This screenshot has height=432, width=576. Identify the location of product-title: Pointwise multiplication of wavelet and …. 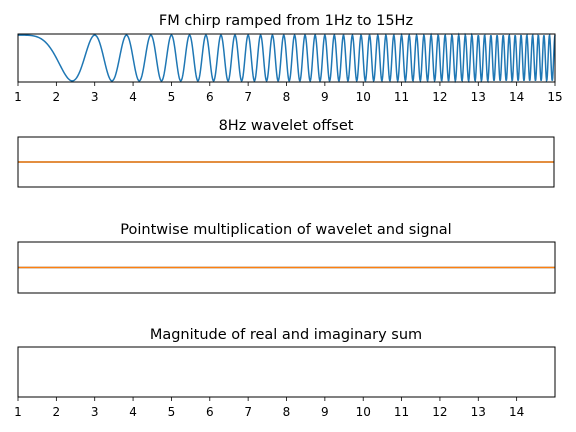
(285, 230).